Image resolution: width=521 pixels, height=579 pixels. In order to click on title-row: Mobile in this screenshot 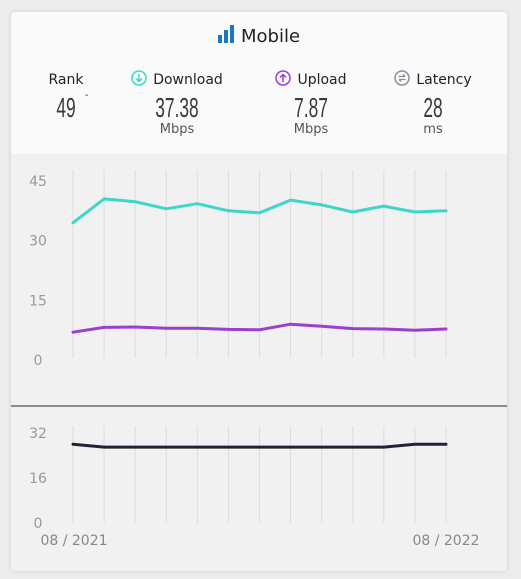, I will do `click(259, 36)`.